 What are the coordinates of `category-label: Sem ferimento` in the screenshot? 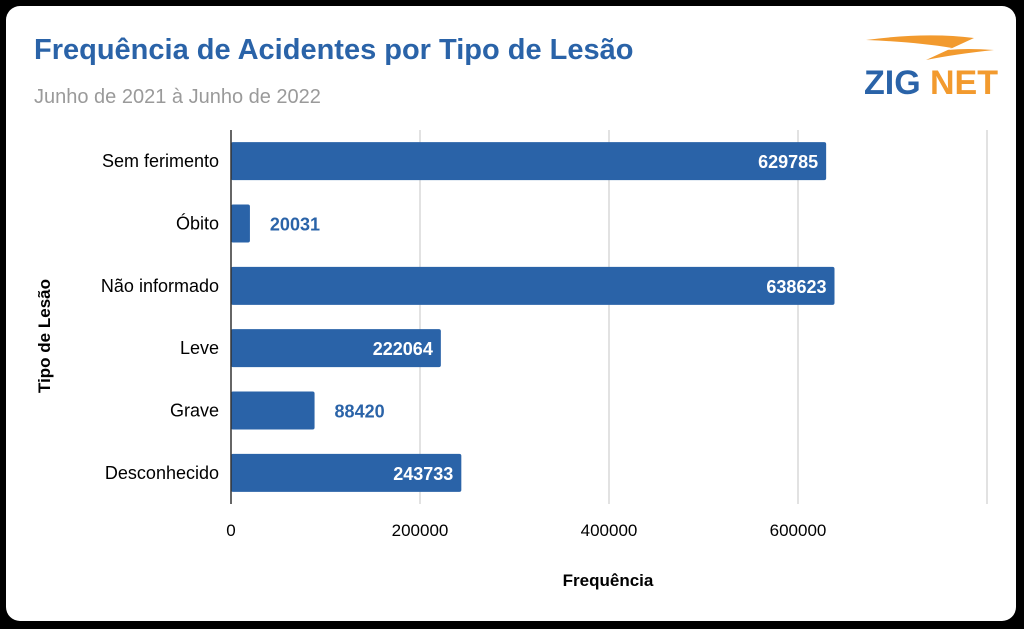 It's located at (160, 161).